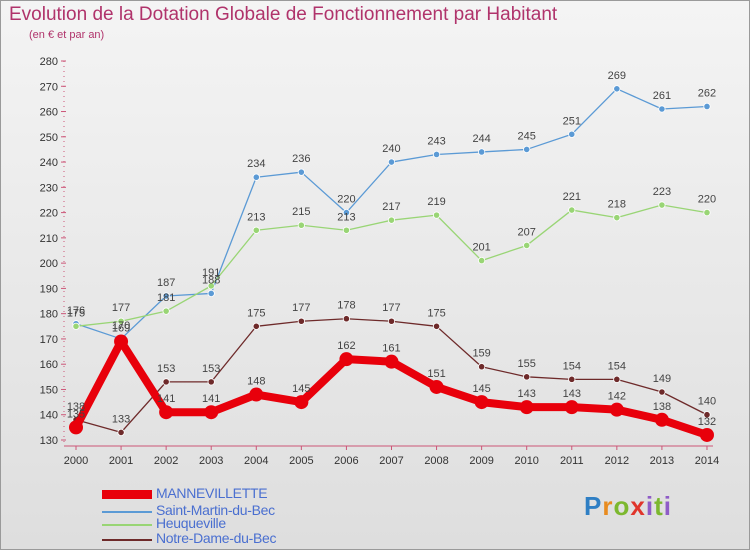  What do you see at coordinates (121, 326) in the screenshot?
I see `data-label: 170` at bounding box center [121, 326].